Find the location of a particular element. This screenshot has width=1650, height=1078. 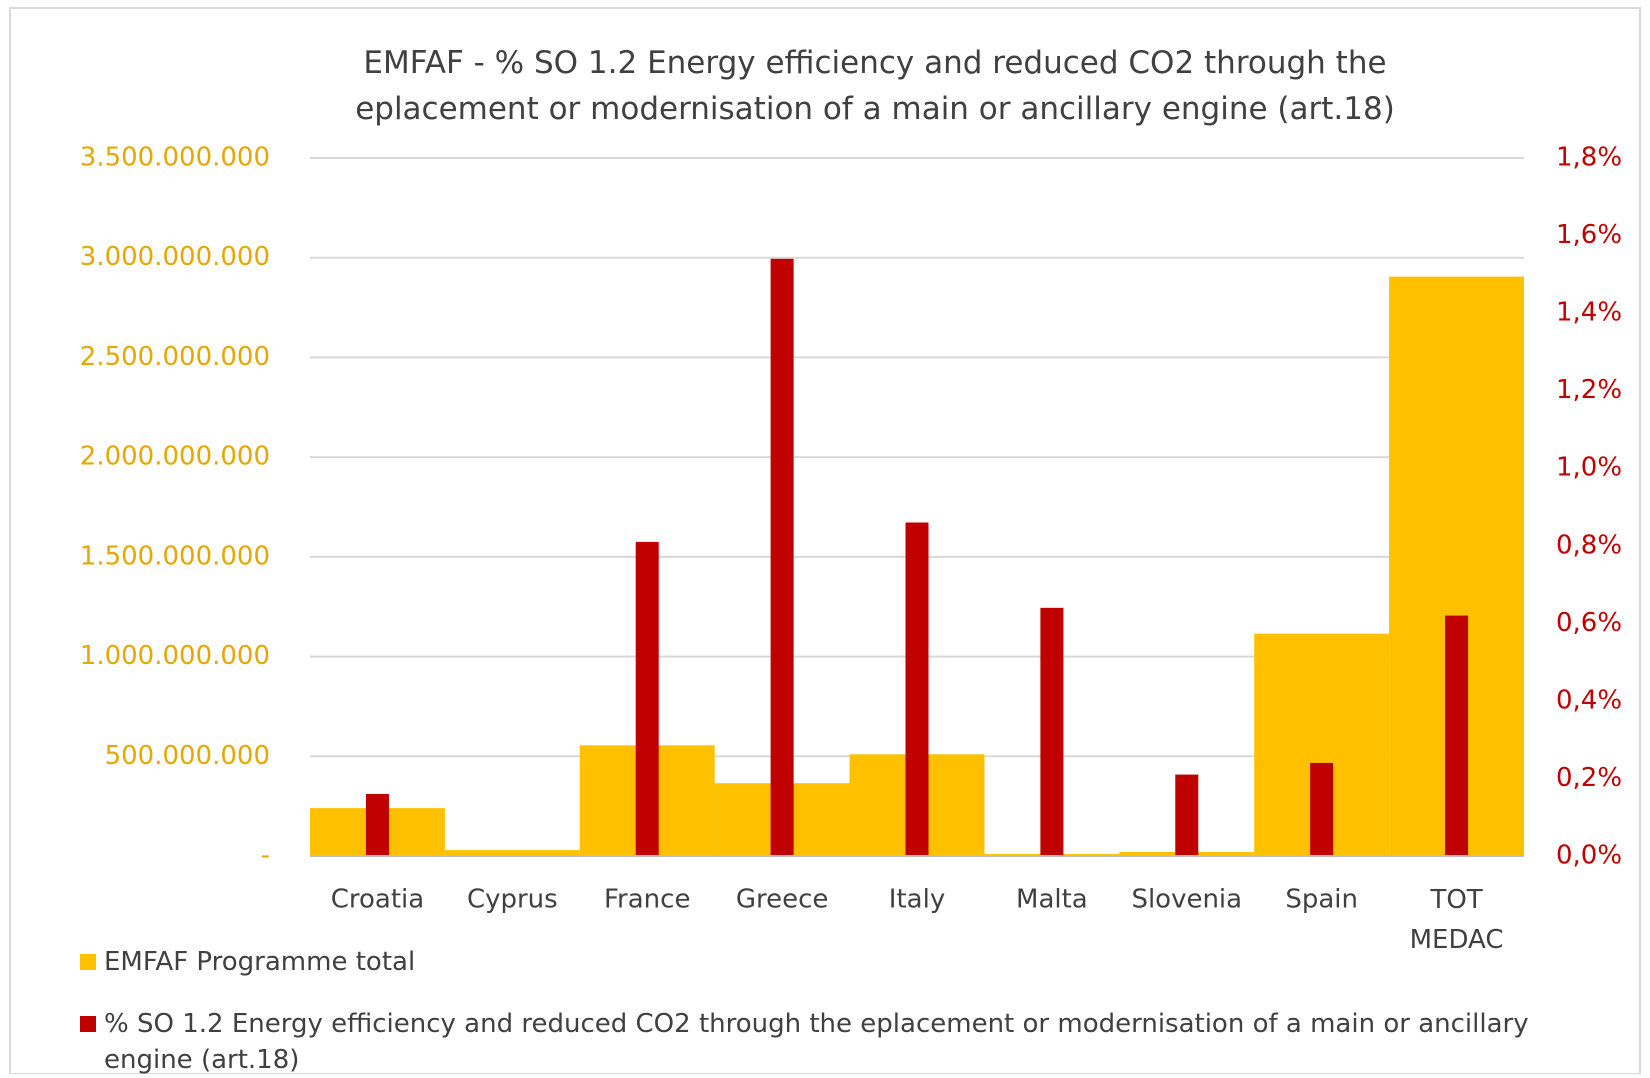

x-tick-label: France is located at coordinates (647, 900).